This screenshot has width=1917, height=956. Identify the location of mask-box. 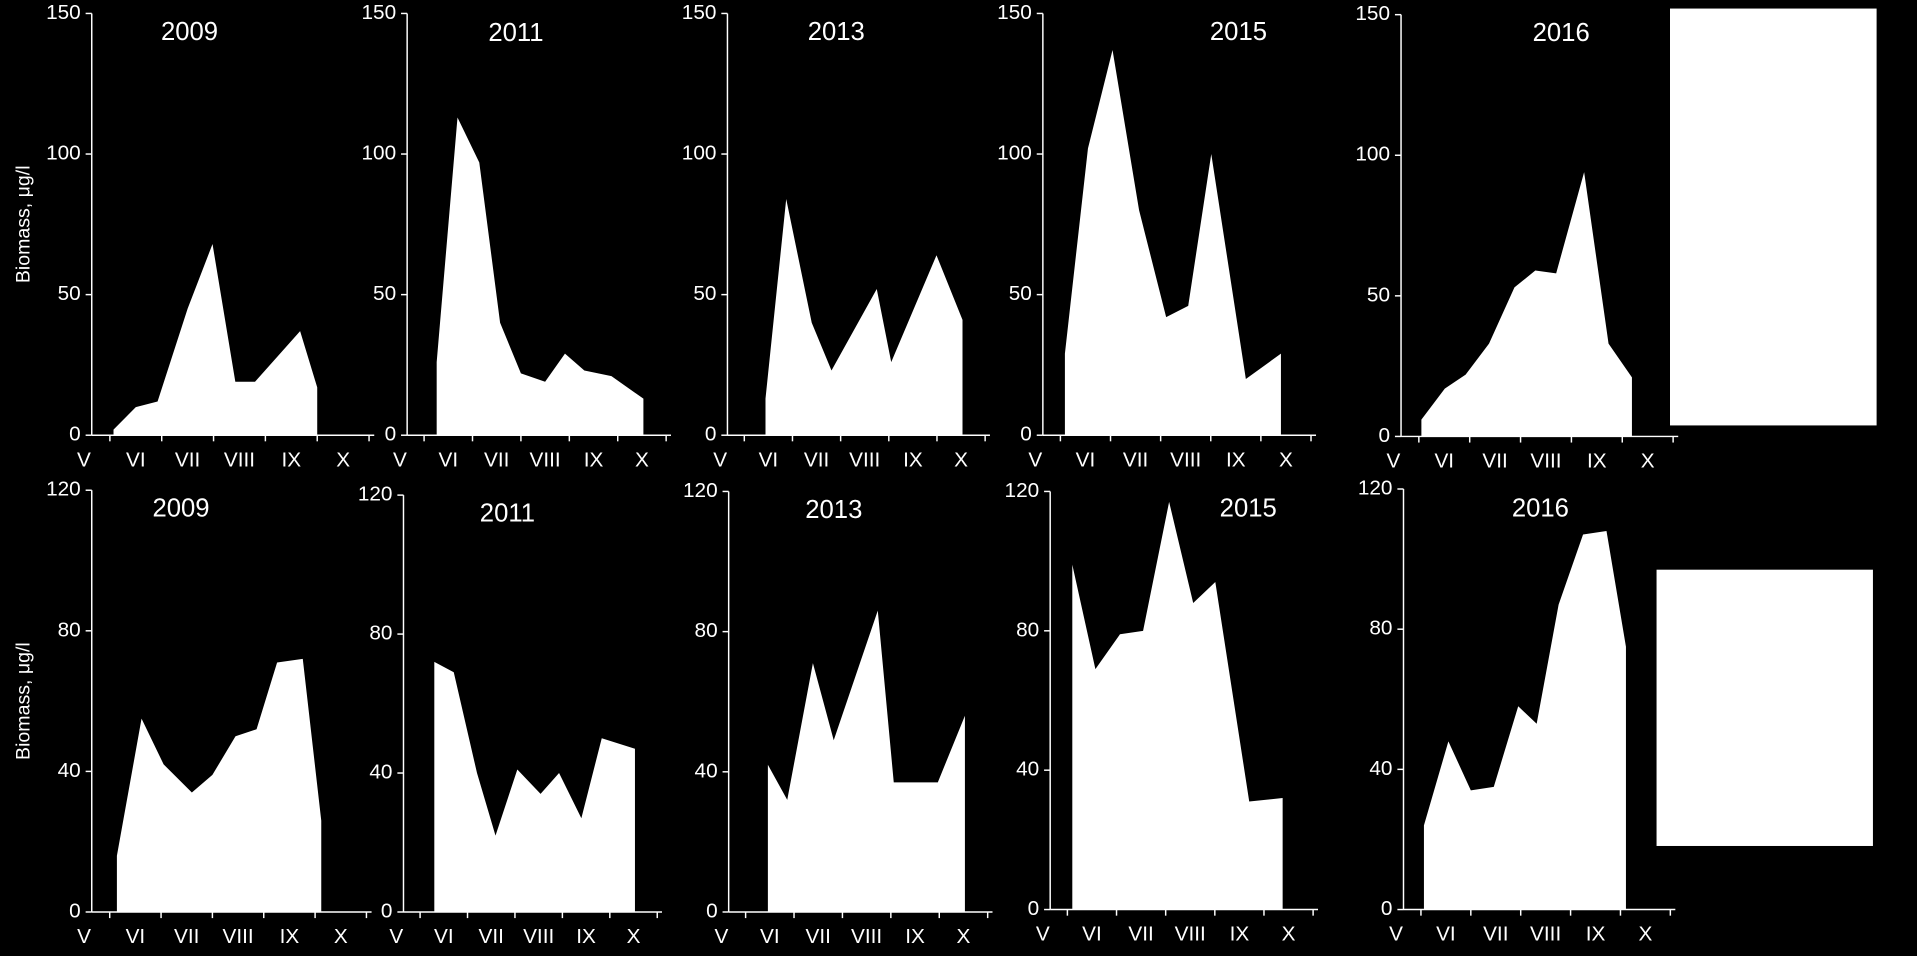
(1764, 707).